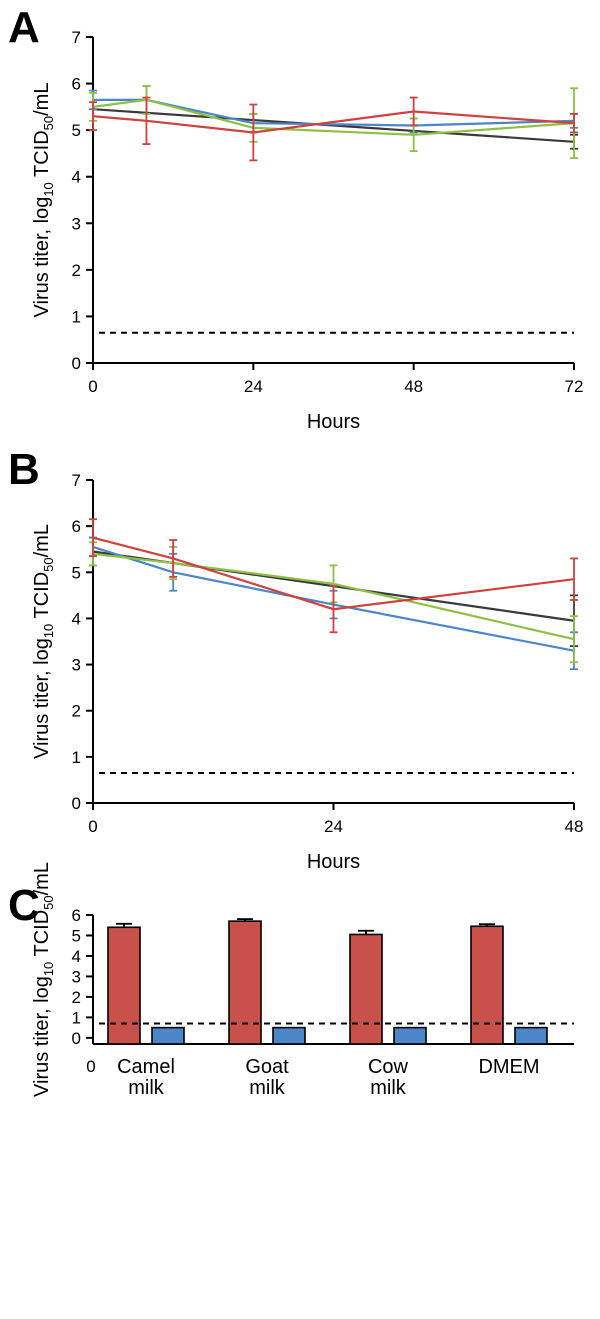  Describe the element at coordinates (267, 1067) in the screenshot. I see `category-label: Goat` at that location.